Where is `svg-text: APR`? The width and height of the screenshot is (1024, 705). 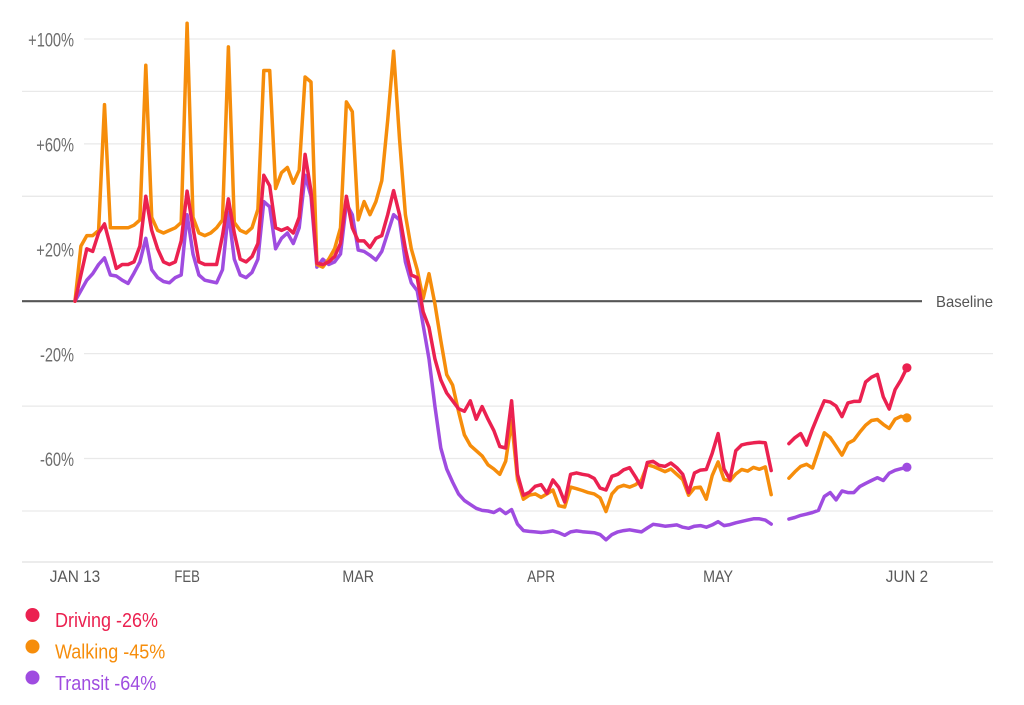
svg-text: APR is located at coordinates (541, 577).